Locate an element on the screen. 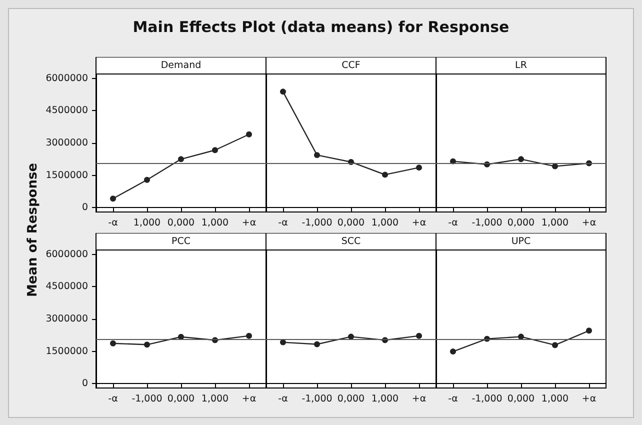 This screenshot has width=642, height=425. text: Main Effects Plot (data means) for Response is located at coordinates (321, 27).